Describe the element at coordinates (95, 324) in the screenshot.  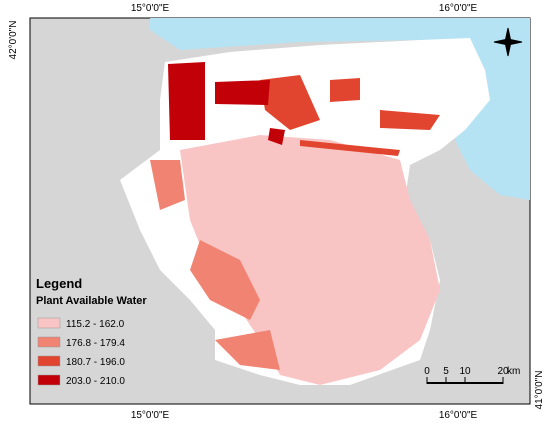
I see `legend-label: 115.2 - 162.0` at that location.